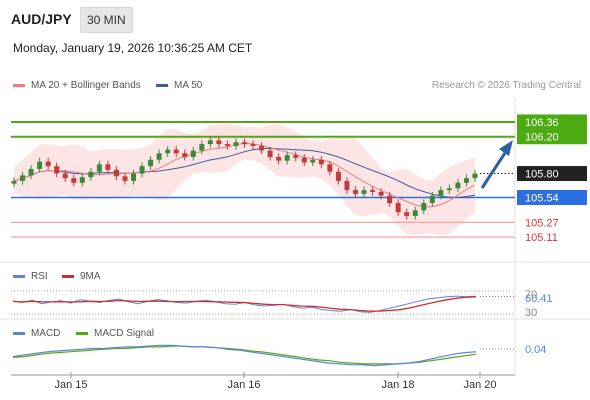 The height and width of the screenshot is (400, 590). Describe the element at coordinates (542, 223) in the screenshot. I see `support-1-label: 105.27` at that location.